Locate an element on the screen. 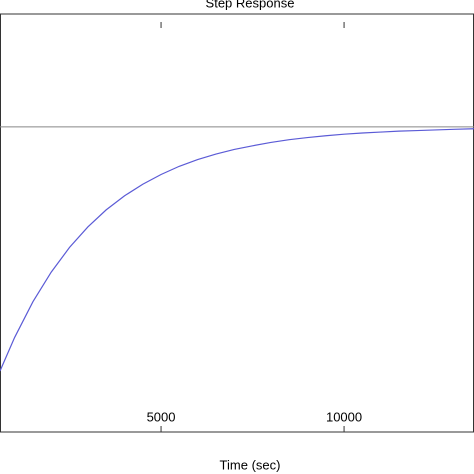 The height and width of the screenshot is (474, 474). x-tick-label: 10000 is located at coordinates (344, 416).